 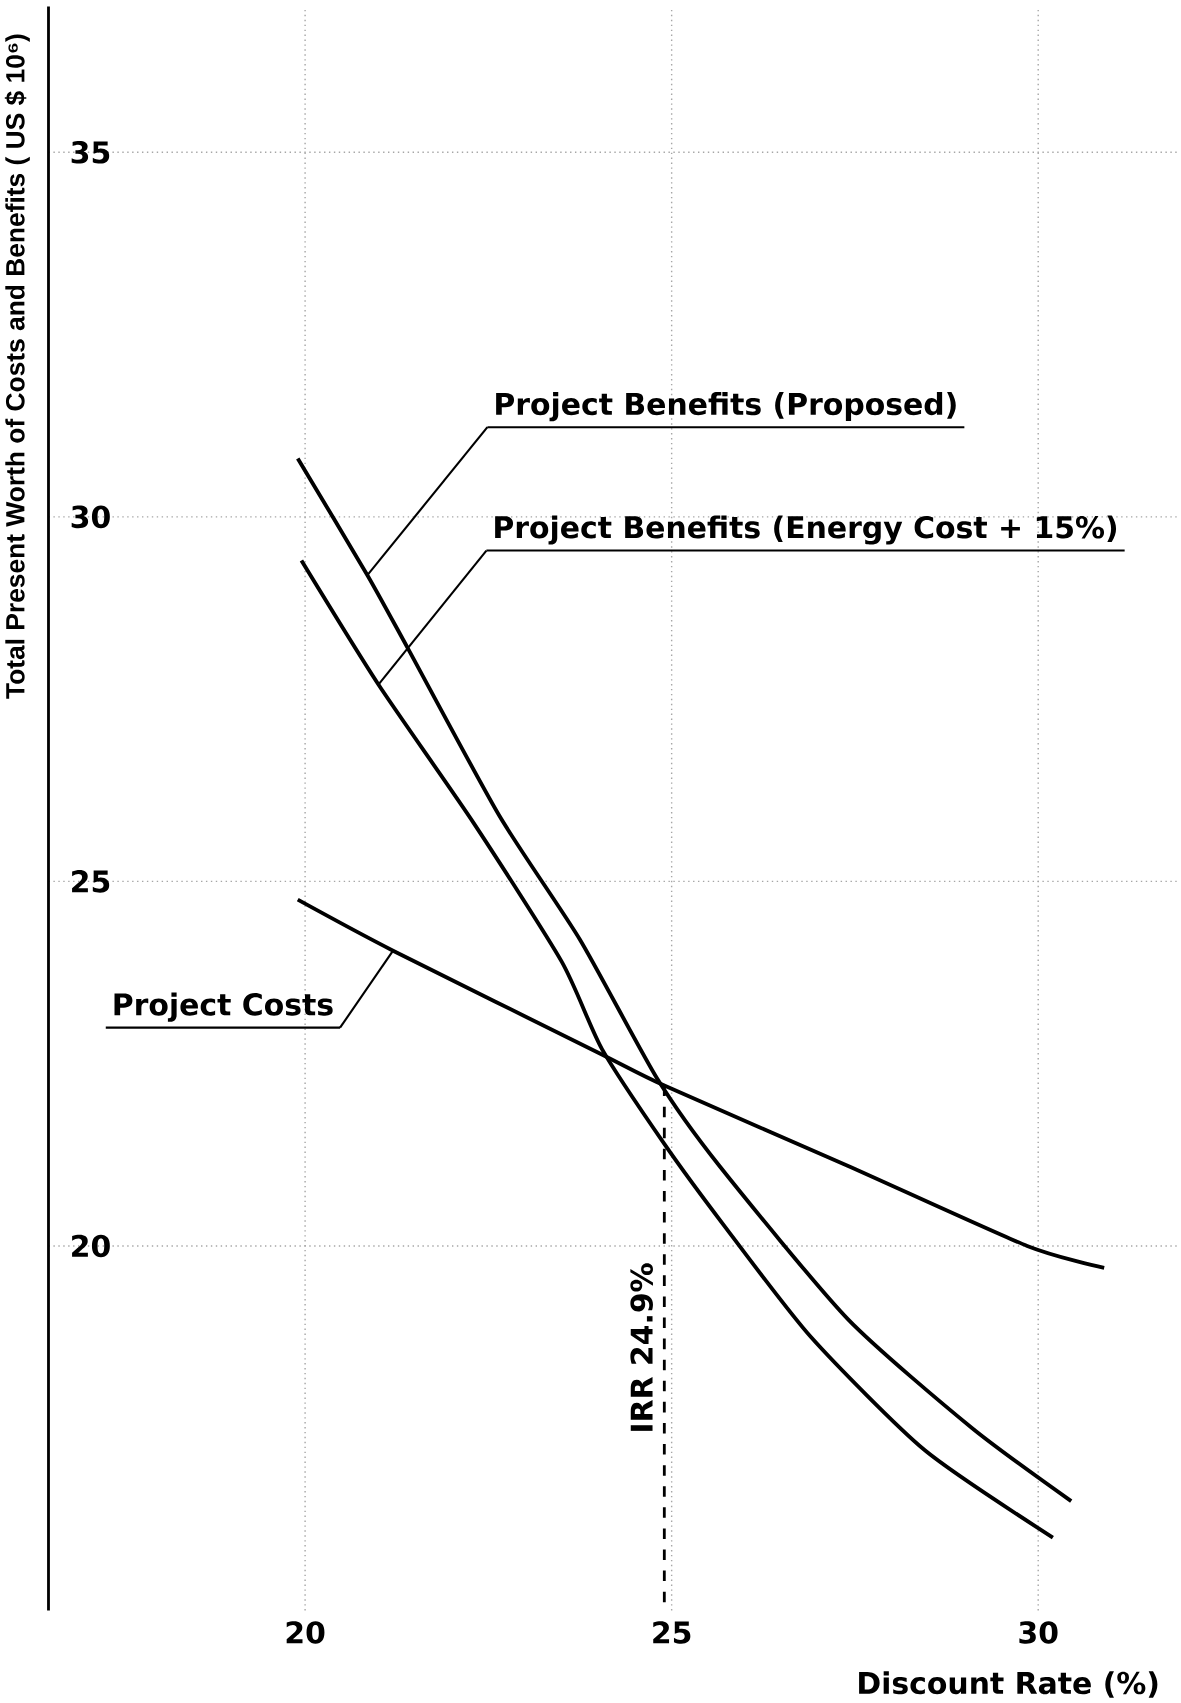 What do you see at coordinates (90, 152) in the screenshot?
I see `y-tick-label: 35` at bounding box center [90, 152].